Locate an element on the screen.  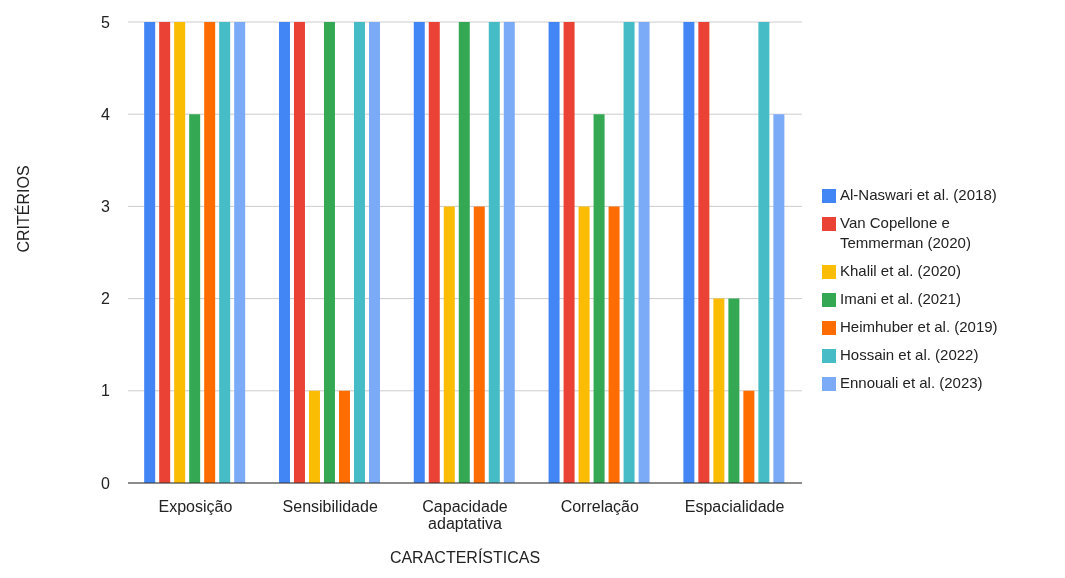
y-axis-title: CRITÉRIOS is located at coordinates (22, 209).